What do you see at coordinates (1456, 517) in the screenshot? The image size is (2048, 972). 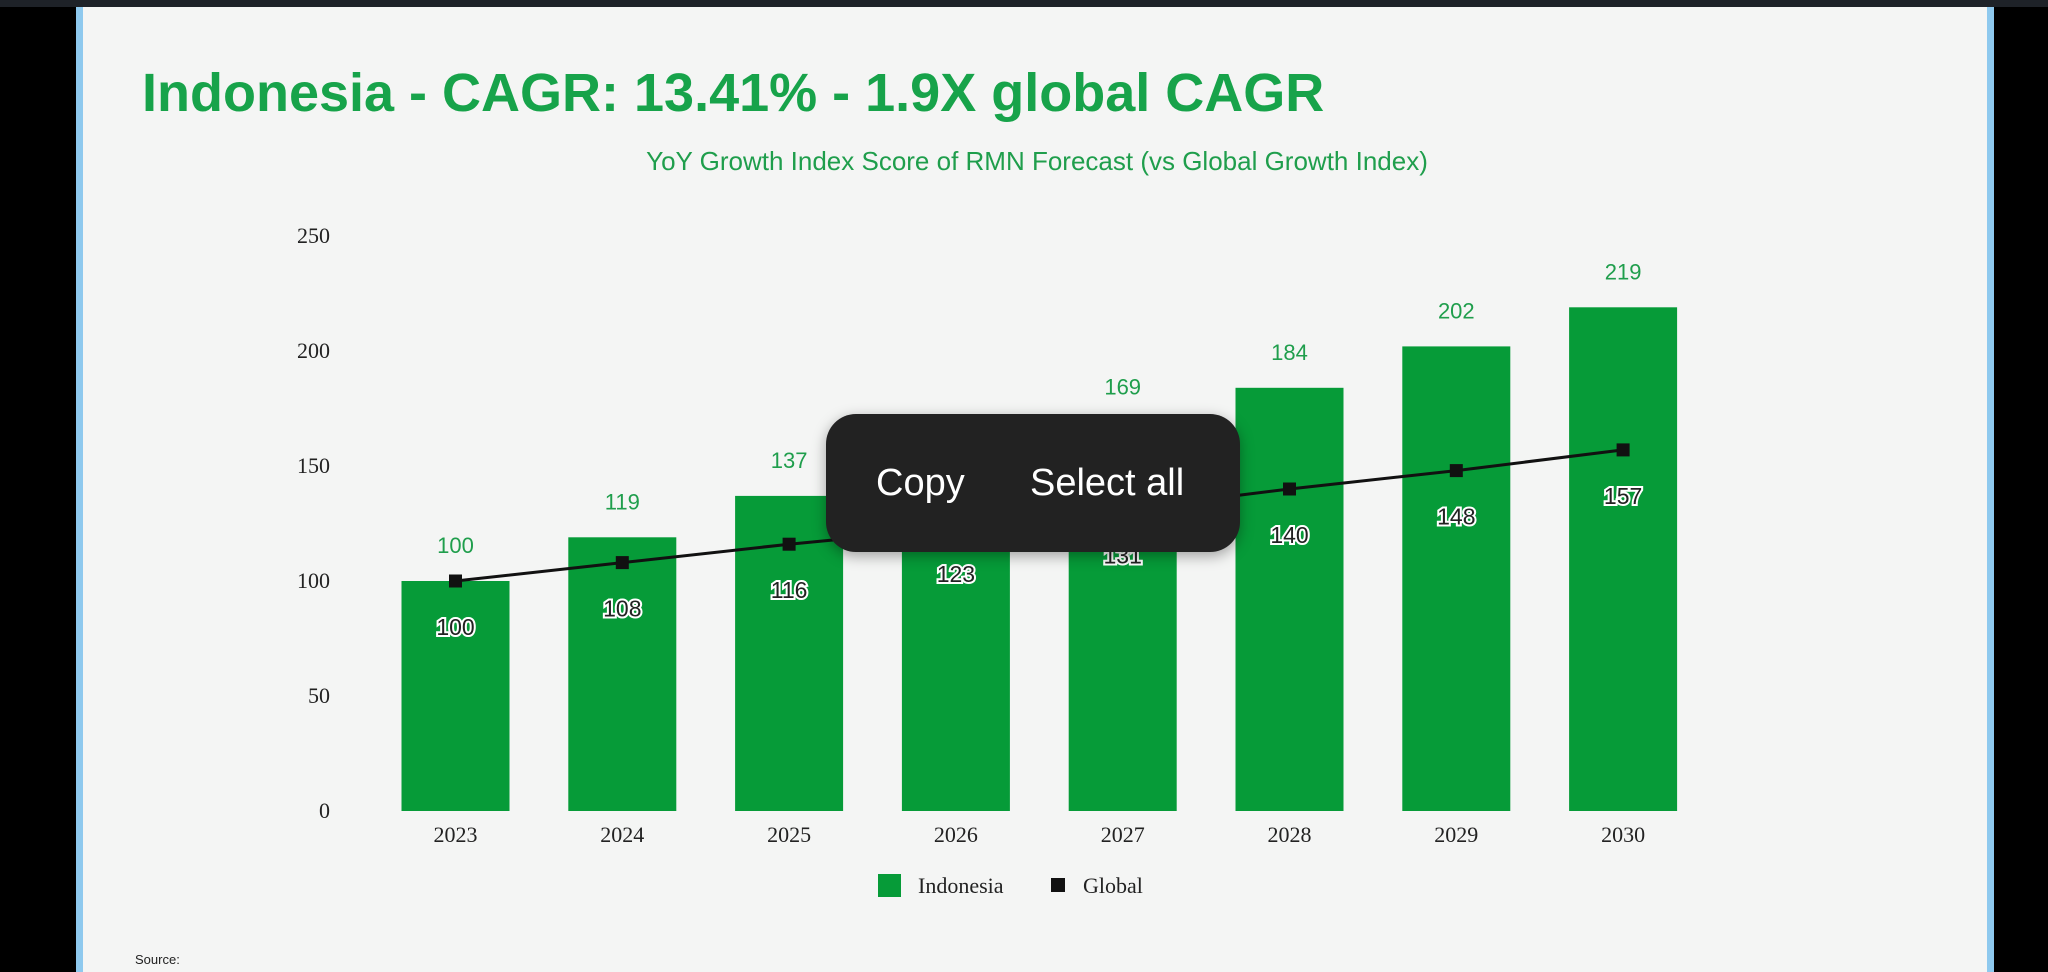 I see `line-value-label: 148` at bounding box center [1456, 517].